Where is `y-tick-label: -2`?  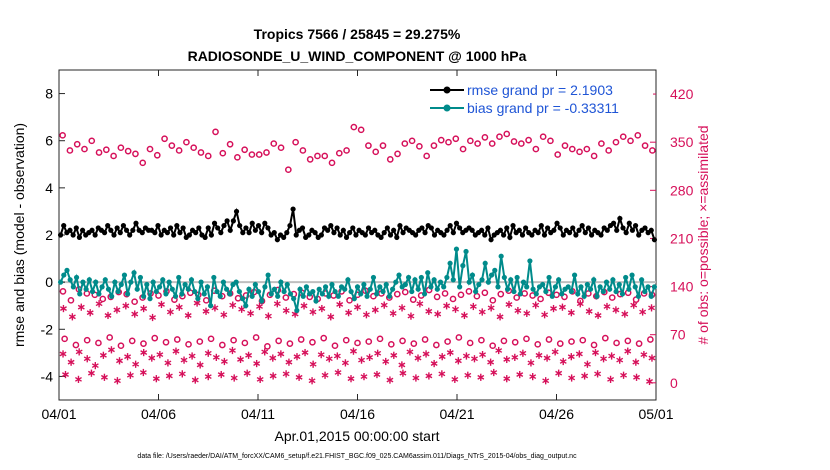 y-tick-label: -2 is located at coordinates (47, 329).